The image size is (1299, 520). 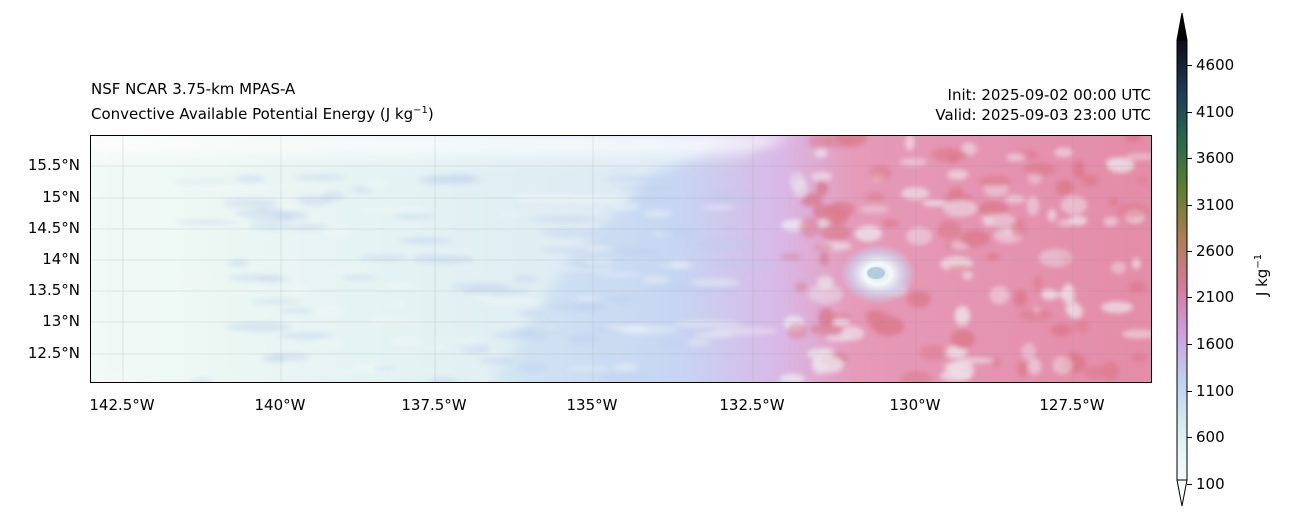 What do you see at coordinates (1262, 282) in the screenshot?
I see `colorbar-label-text: J kg` at bounding box center [1262, 282].